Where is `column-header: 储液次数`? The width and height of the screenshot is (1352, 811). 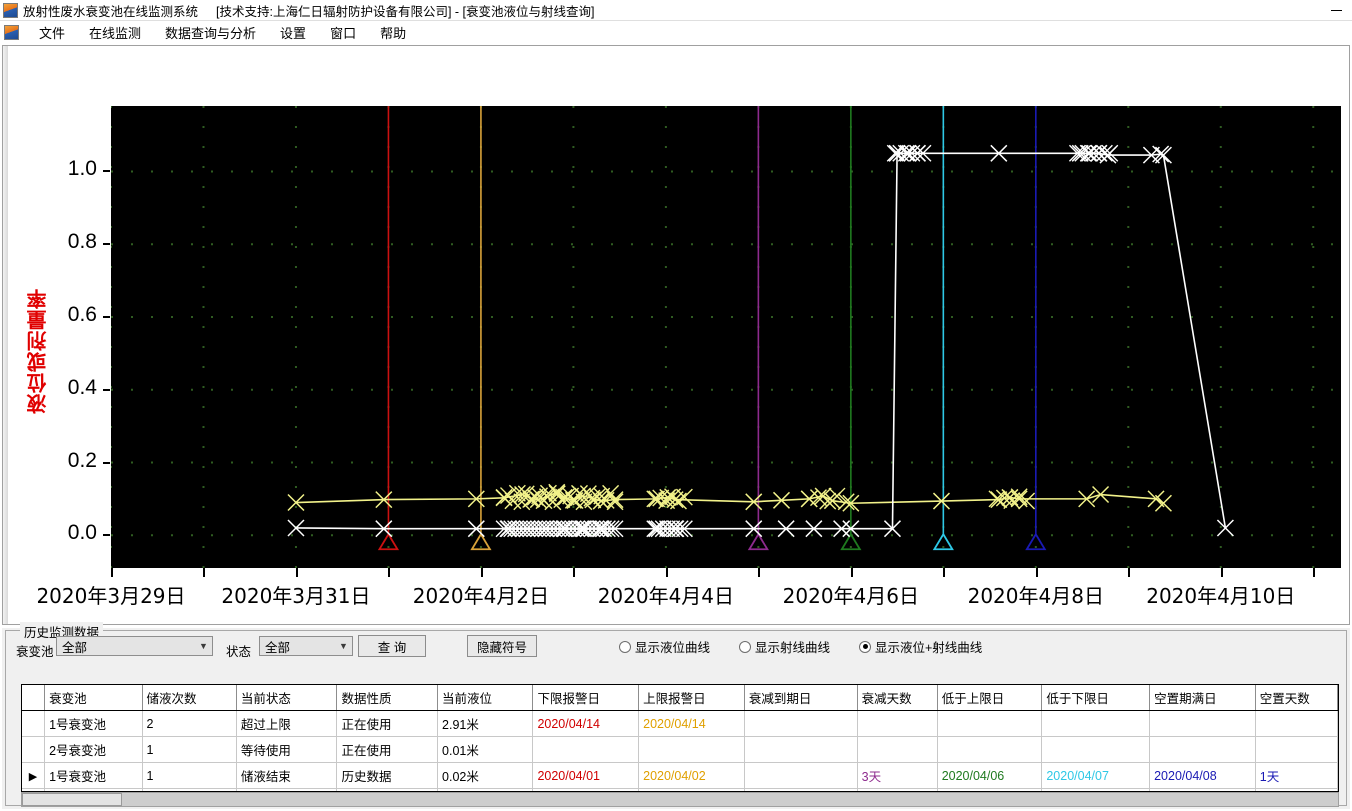 column-header: 储液次数 is located at coordinates (189, 698).